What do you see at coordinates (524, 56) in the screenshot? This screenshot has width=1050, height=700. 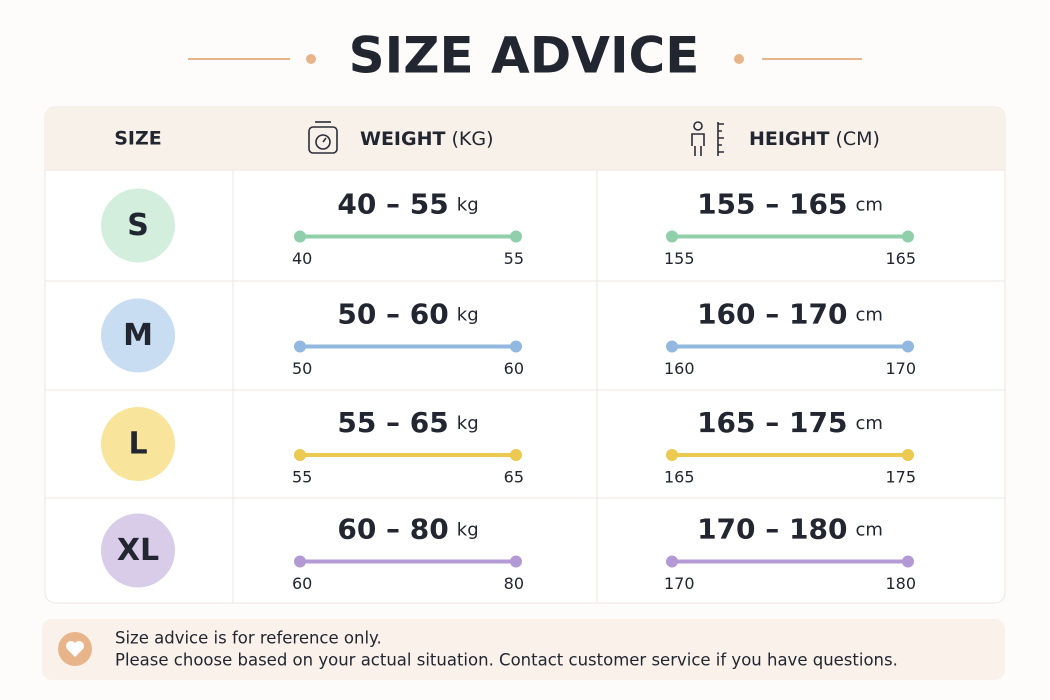 I see `title: SIZE ADVICE` at bounding box center [524, 56].